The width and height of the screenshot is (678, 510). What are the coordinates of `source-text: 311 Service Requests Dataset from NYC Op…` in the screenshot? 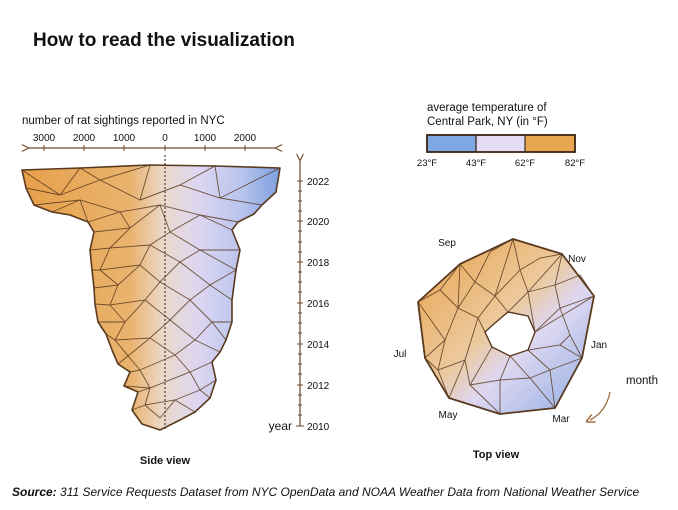 It's located at (348, 492).